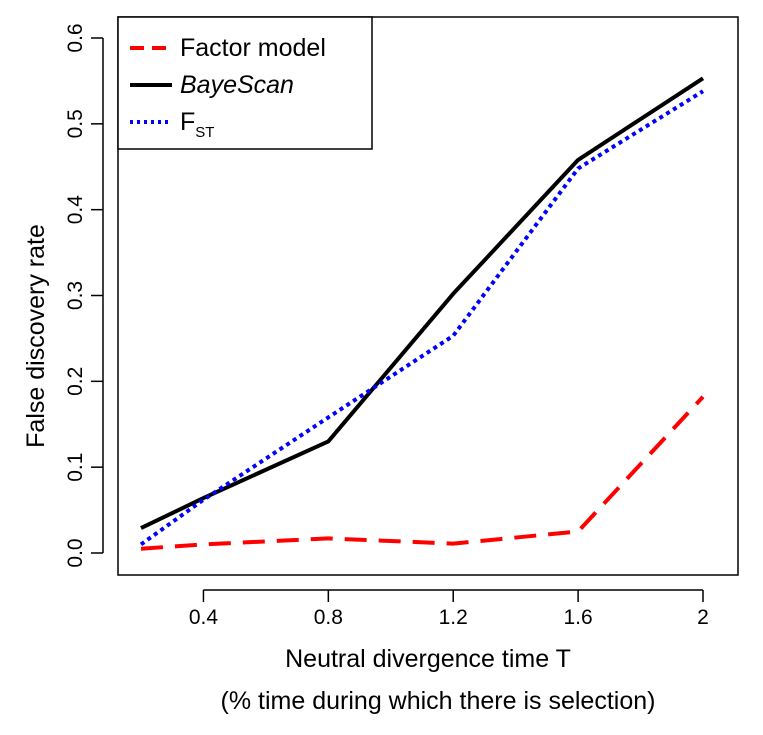 The image size is (763, 735). Describe the element at coordinates (578, 617) in the screenshot. I see `x-tick-label: 1.6` at that location.